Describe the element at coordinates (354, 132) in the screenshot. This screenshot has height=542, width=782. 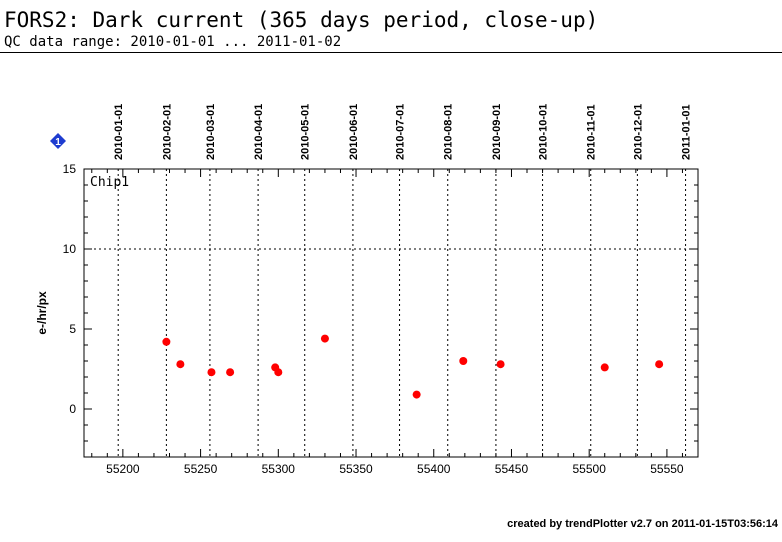
I see `date-tick-label: 2010-06-01` at that location.